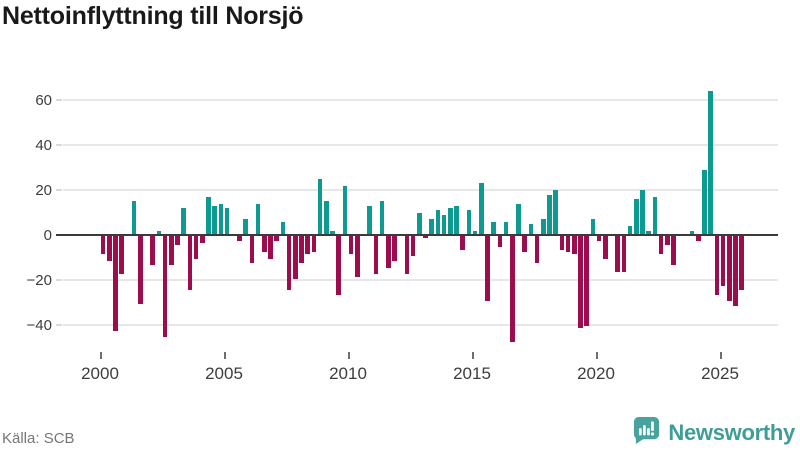 The image size is (800, 450). Describe the element at coordinates (39, 325) in the screenshot. I see `y-axis-label: −40` at that location.